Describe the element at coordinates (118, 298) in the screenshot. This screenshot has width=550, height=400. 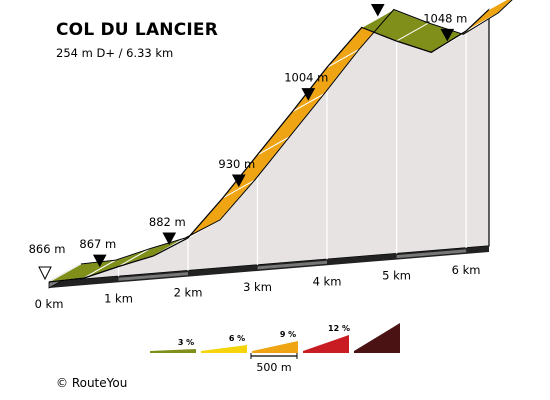
I see `x-tick-label: 1 km` at that location.